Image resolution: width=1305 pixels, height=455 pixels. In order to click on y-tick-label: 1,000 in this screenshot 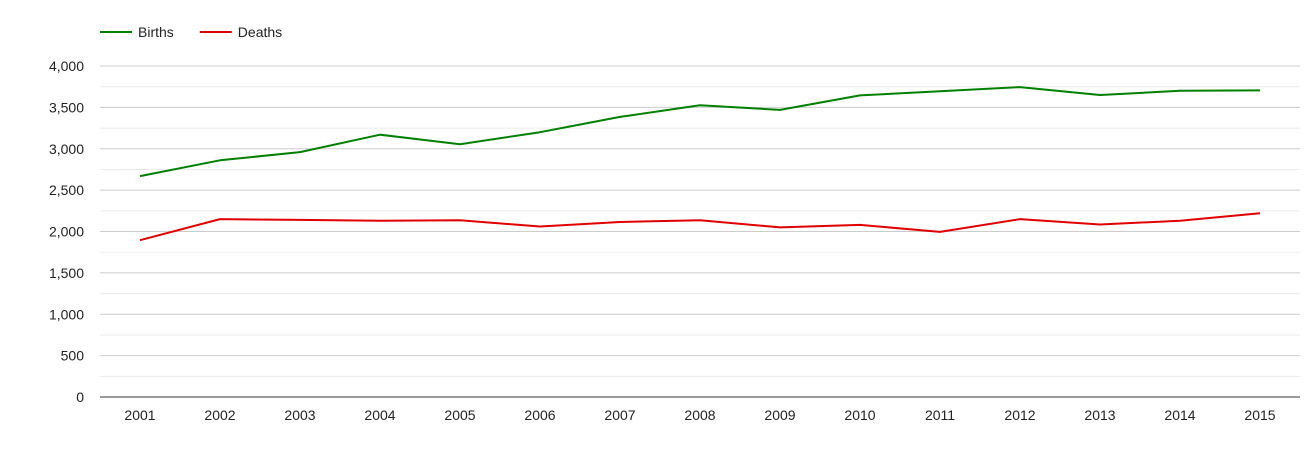, I will do `click(66, 314)`.